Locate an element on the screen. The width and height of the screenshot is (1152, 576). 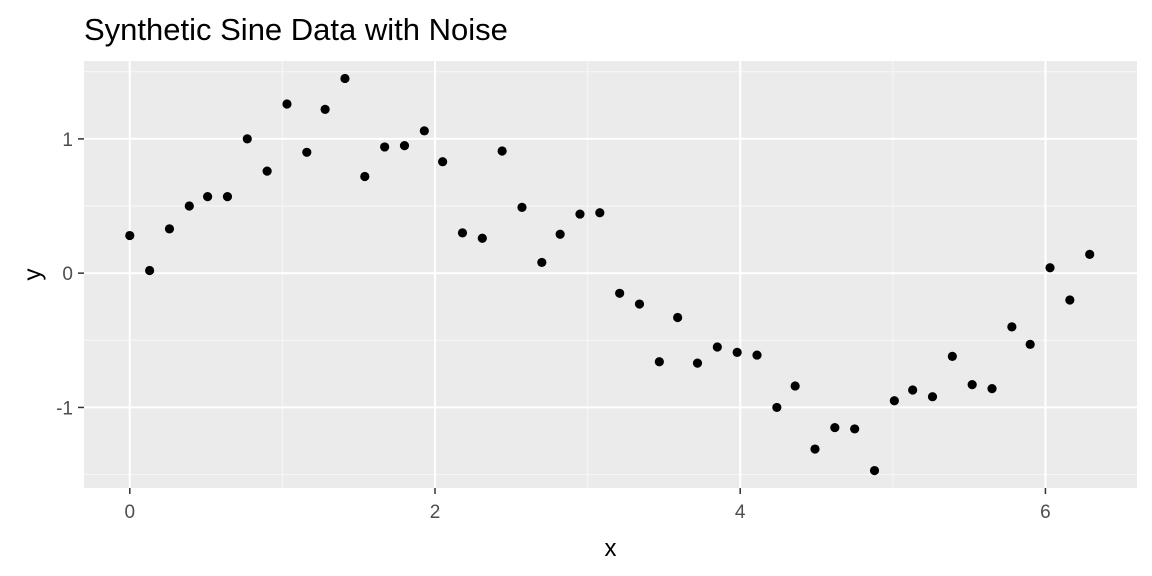
chart-title: Synthetic Sine Data with Noise is located at coordinates (296, 29).